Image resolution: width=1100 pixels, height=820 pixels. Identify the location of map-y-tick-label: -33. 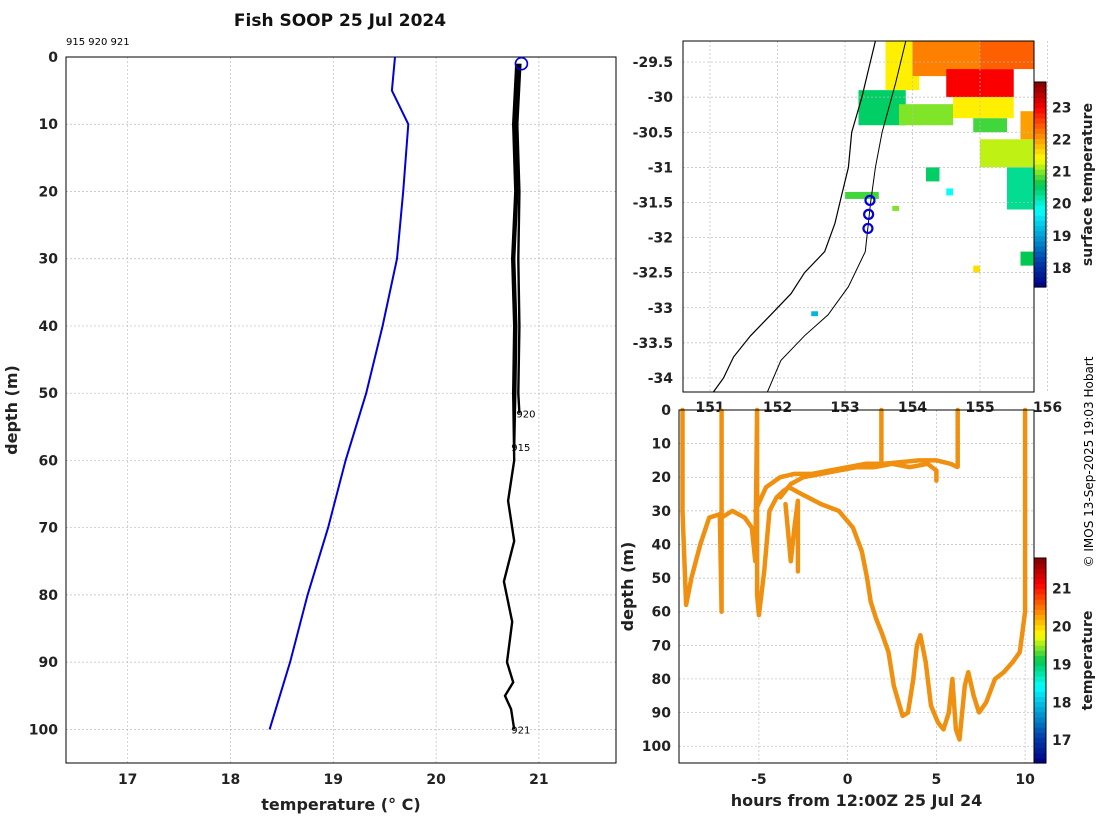
(660, 309).